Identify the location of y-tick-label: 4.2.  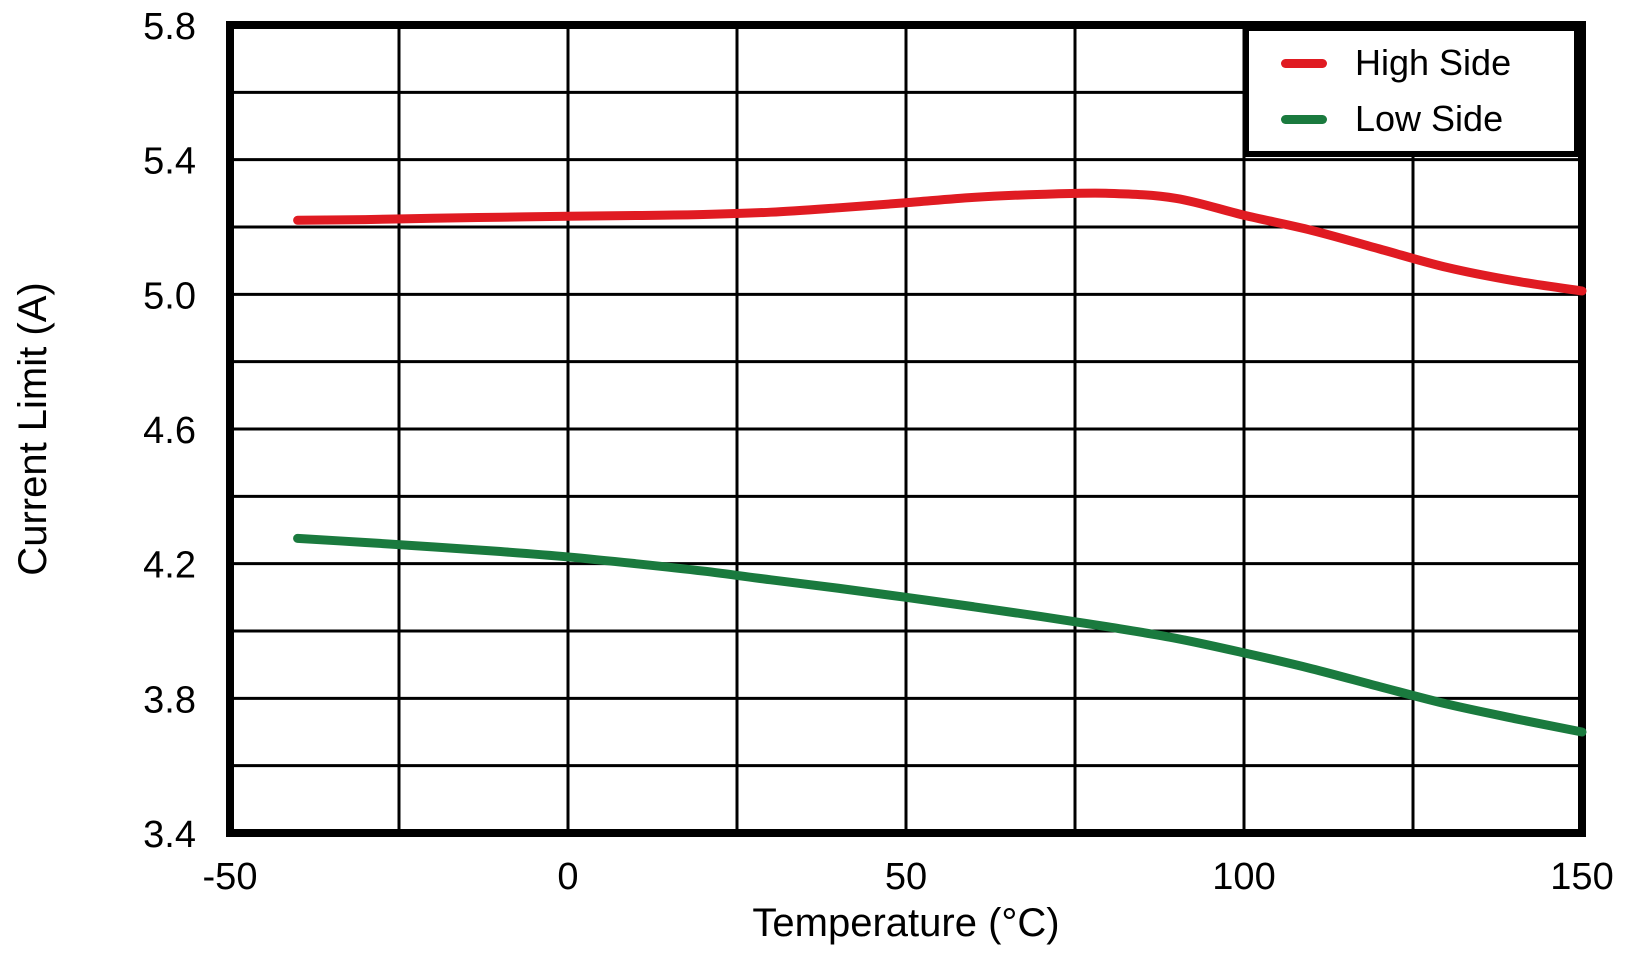
(169, 566).